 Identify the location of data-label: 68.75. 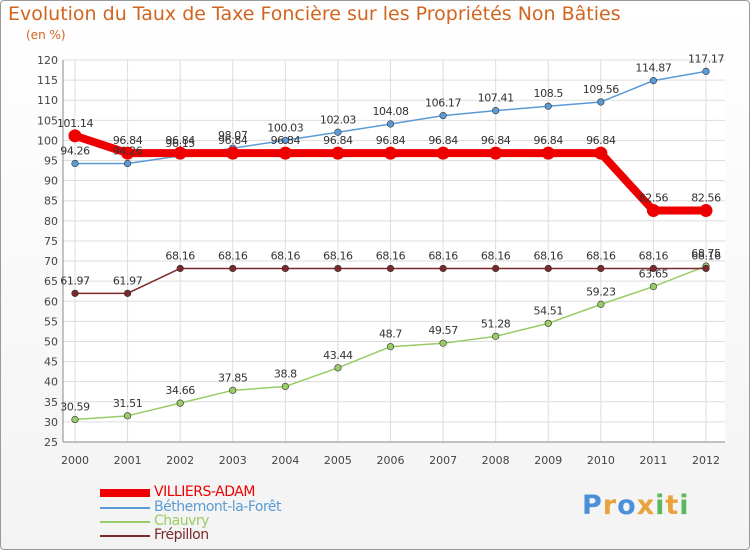
(706, 253).